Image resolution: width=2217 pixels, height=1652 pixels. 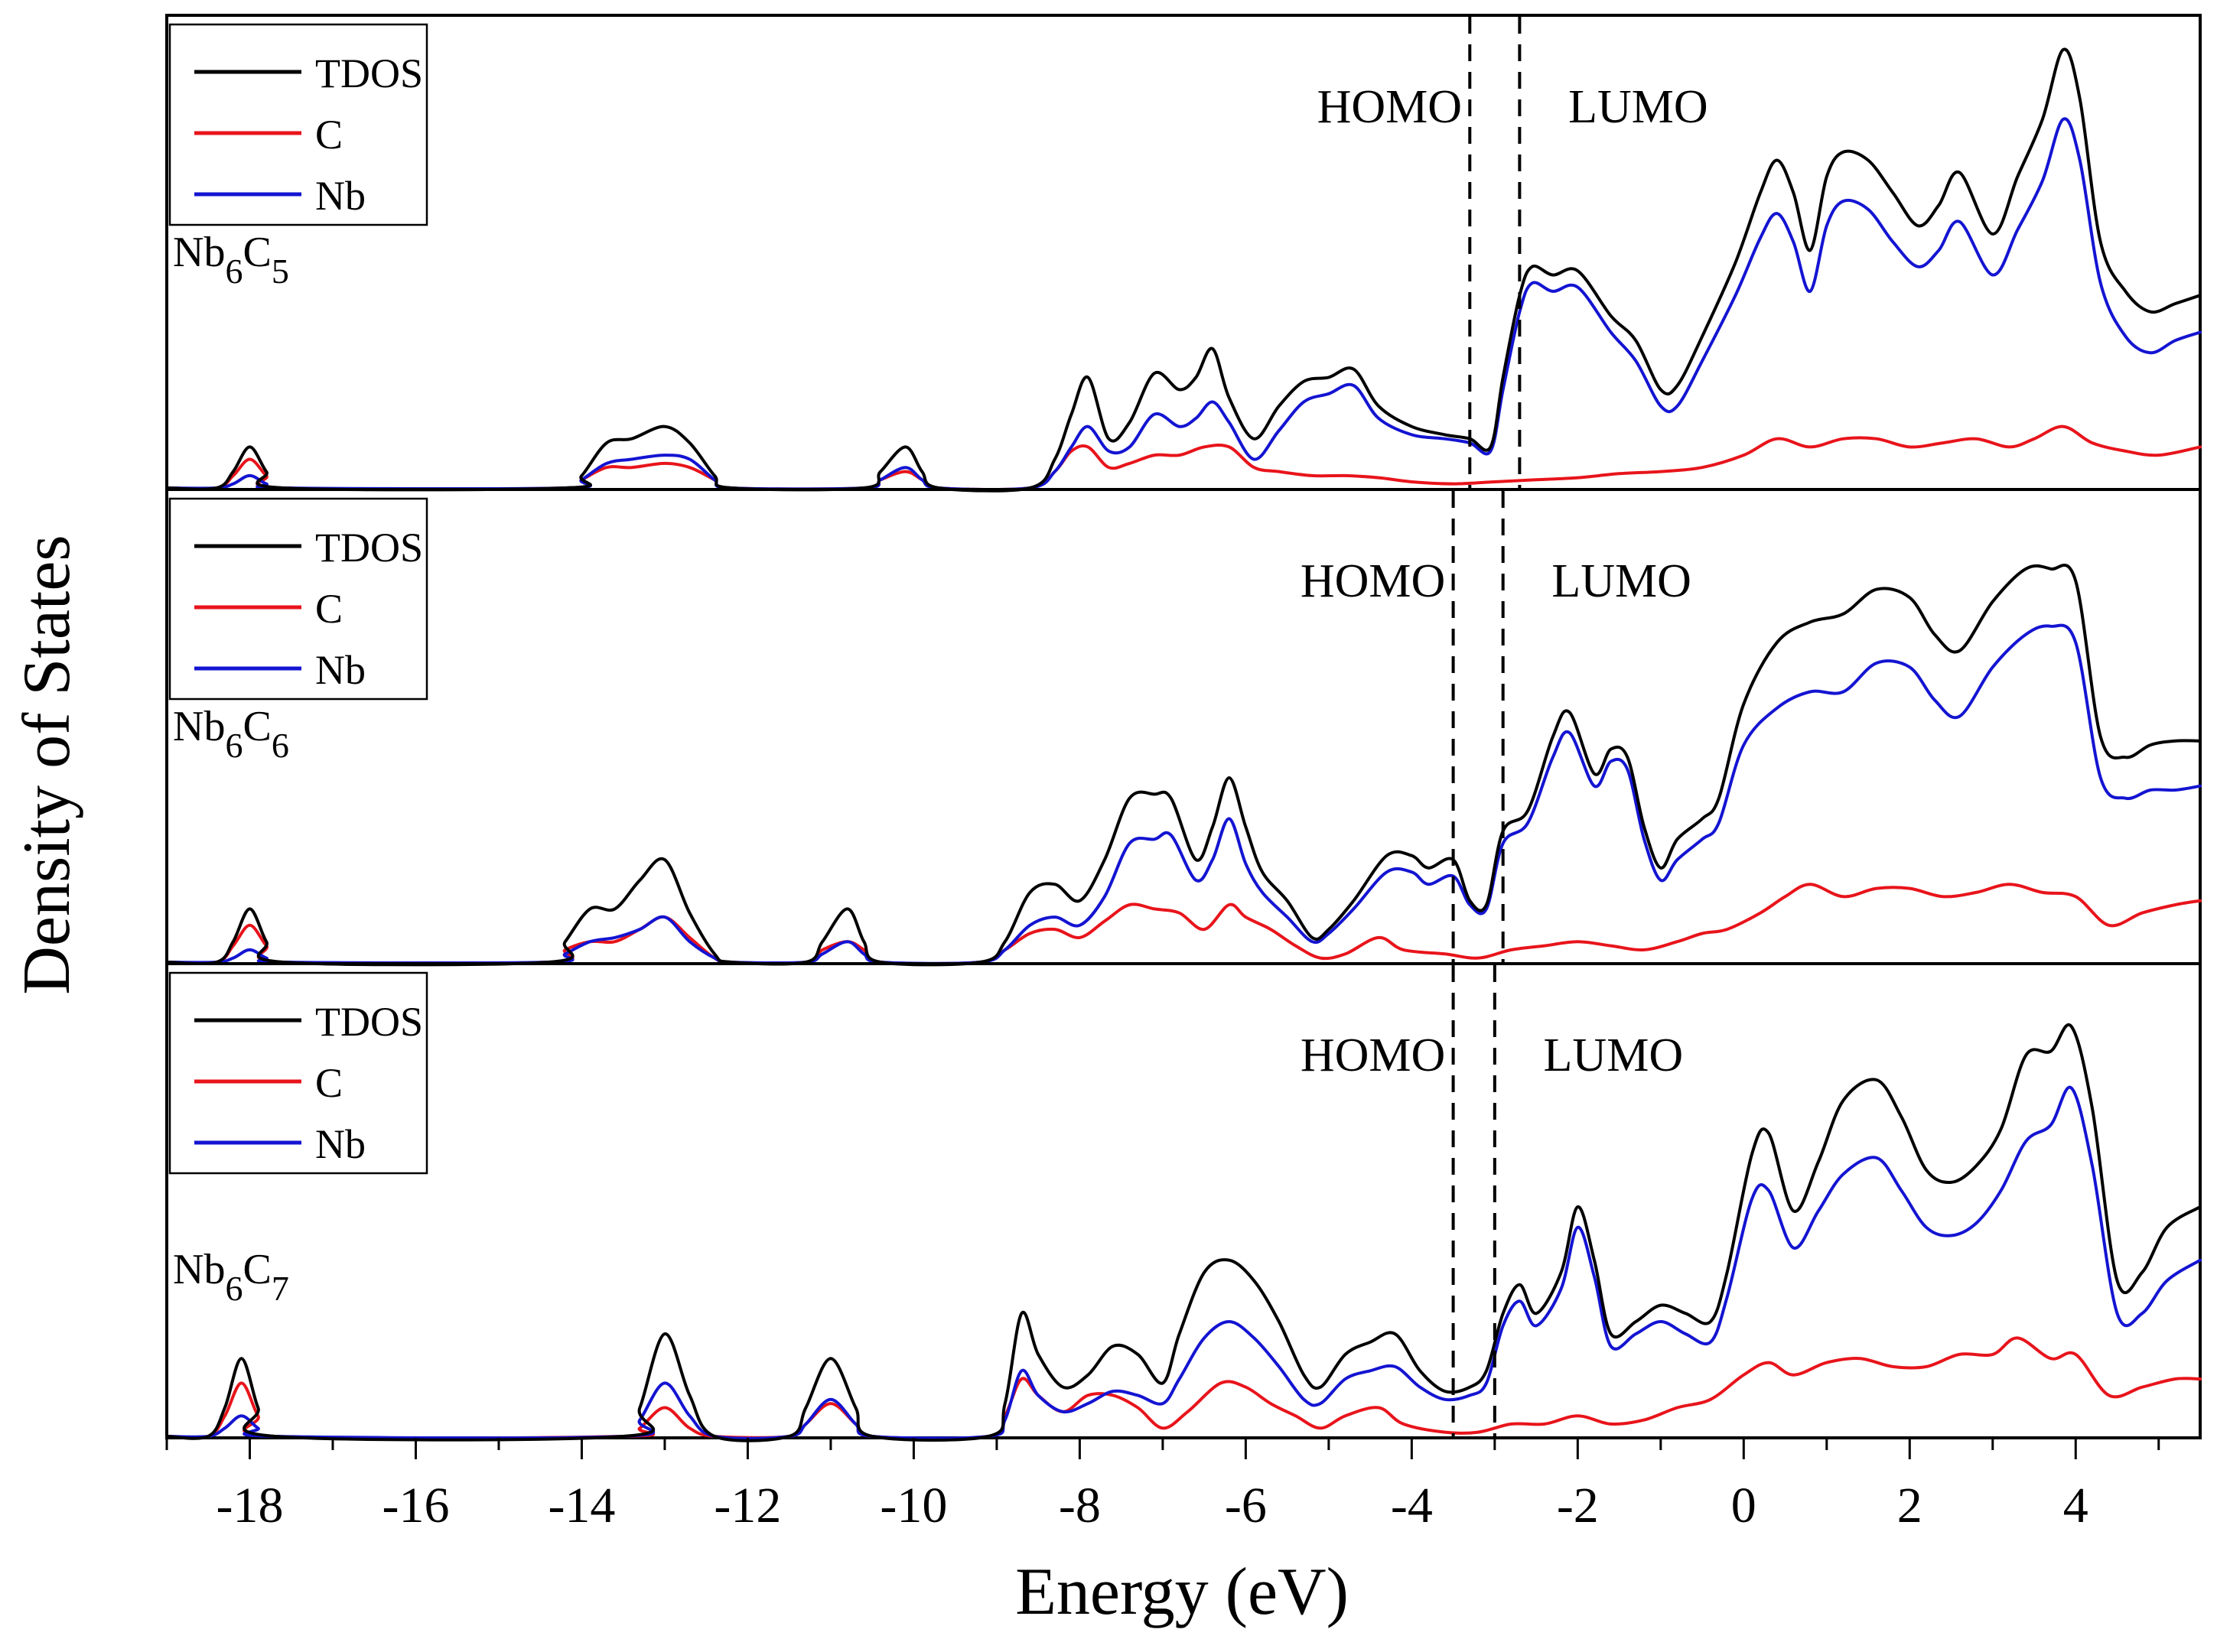 I want to click on x-tick-label: 4, so click(x=2075, y=1506).